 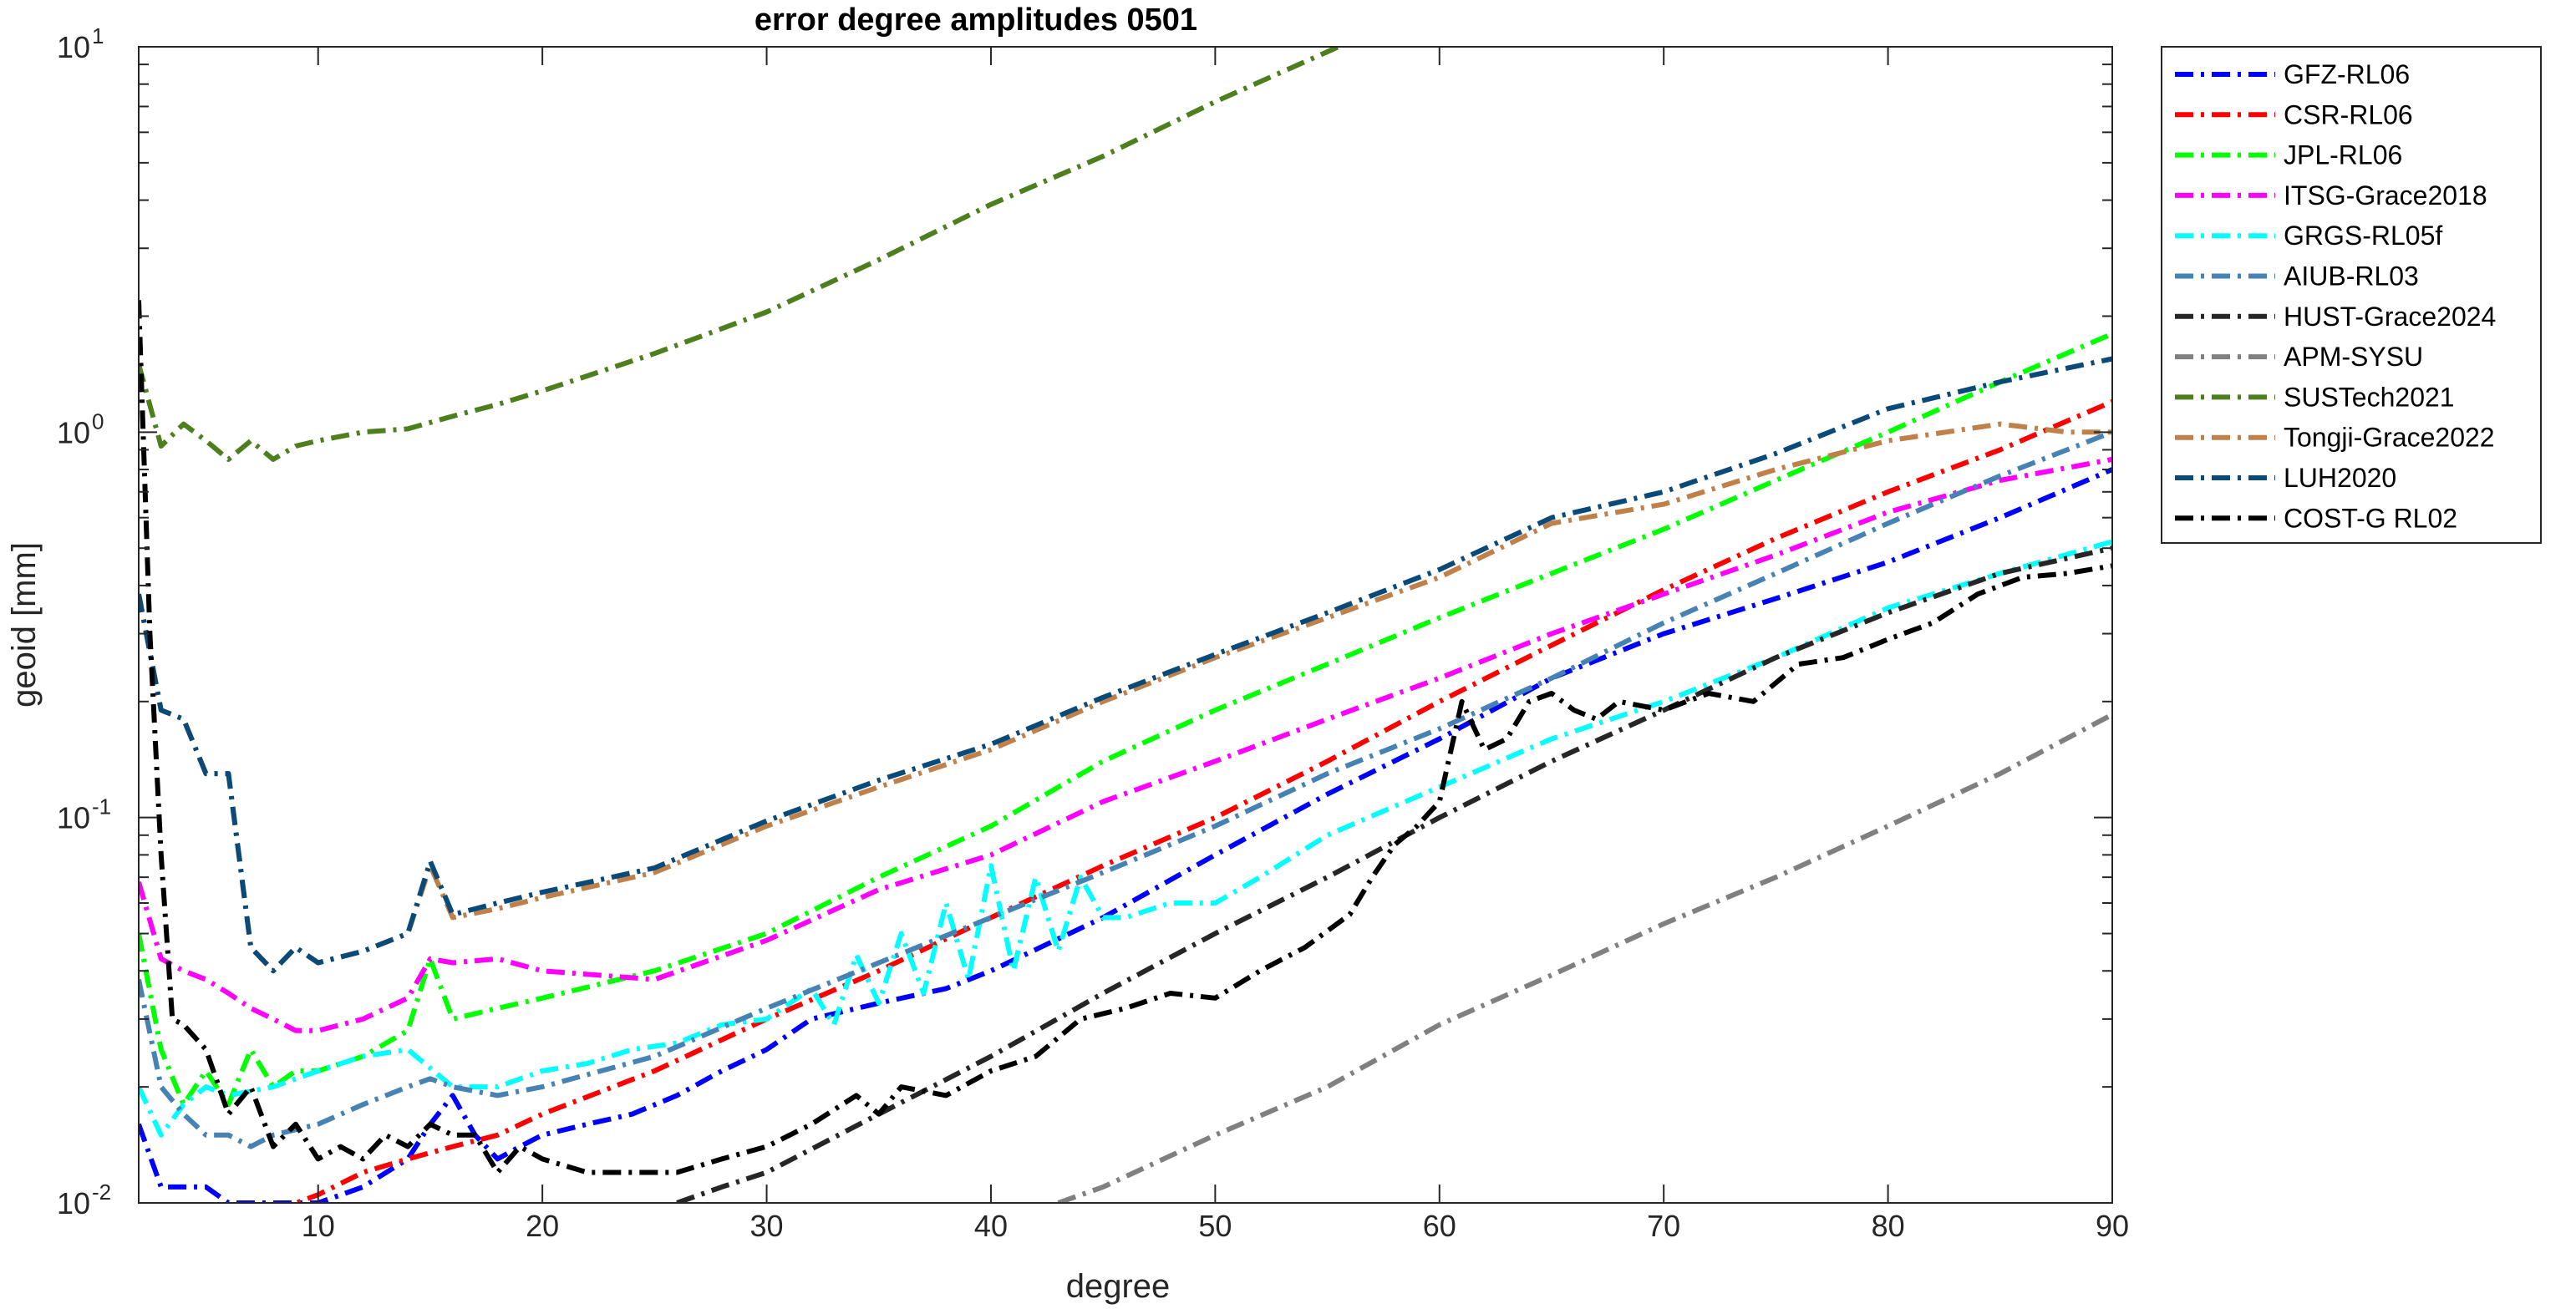 What do you see at coordinates (976, 20) in the screenshot?
I see `chart-title: error degree amplitudes 0501` at bounding box center [976, 20].